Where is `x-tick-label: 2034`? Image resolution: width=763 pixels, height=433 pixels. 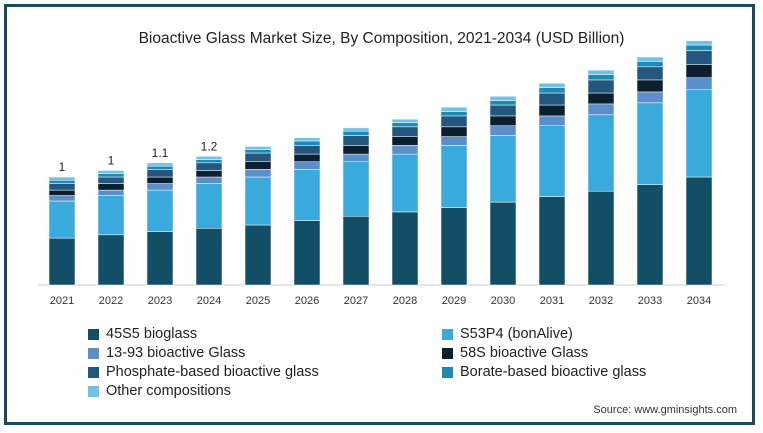
x-tick-label: 2034 is located at coordinates (699, 301).